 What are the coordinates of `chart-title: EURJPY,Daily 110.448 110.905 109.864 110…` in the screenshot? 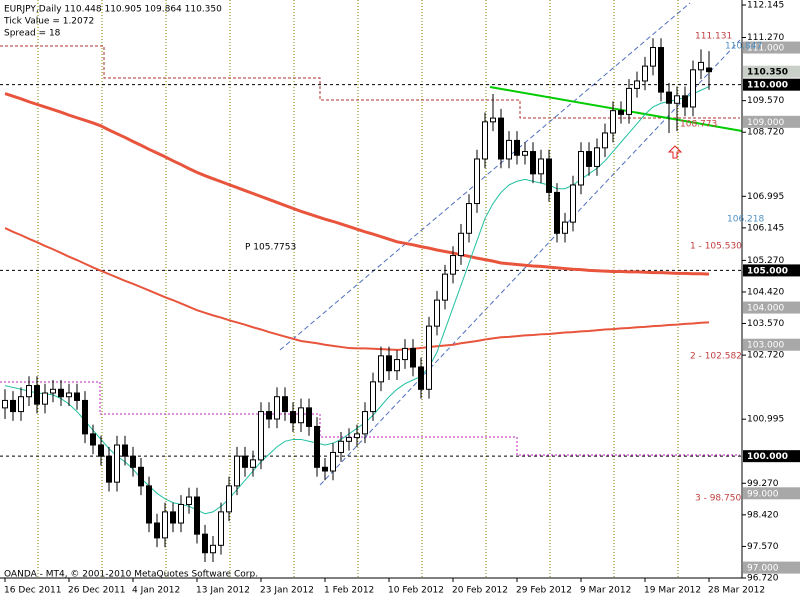 It's located at (113, 10).